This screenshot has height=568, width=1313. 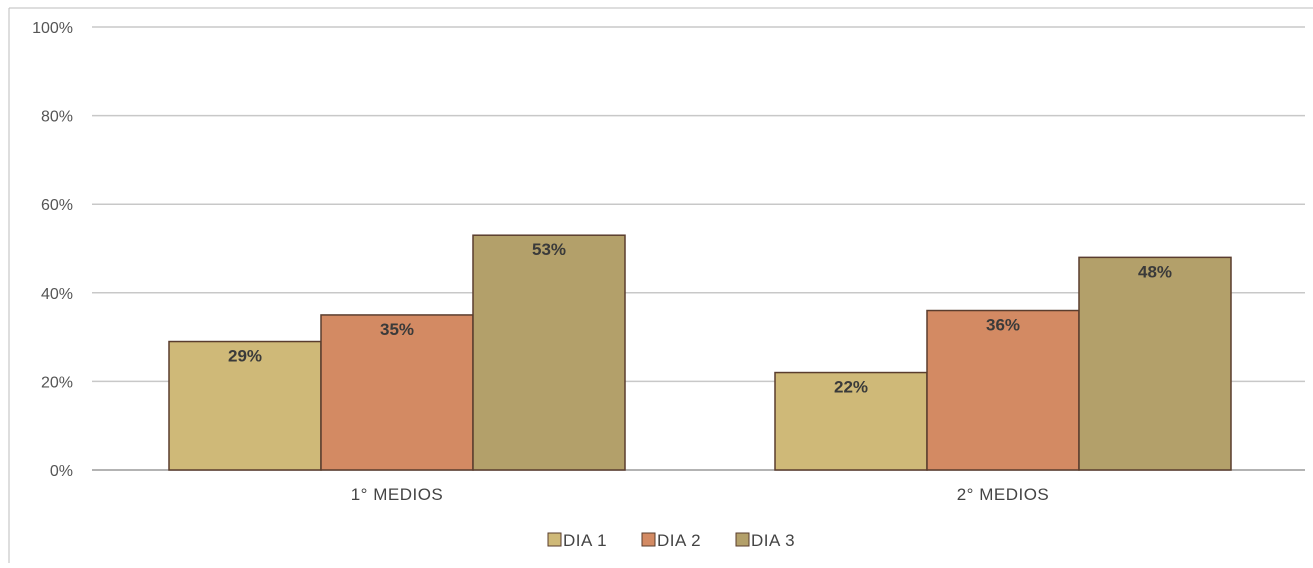 What do you see at coordinates (57, 117) in the screenshot?
I see `y-tick-label: 80%` at bounding box center [57, 117].